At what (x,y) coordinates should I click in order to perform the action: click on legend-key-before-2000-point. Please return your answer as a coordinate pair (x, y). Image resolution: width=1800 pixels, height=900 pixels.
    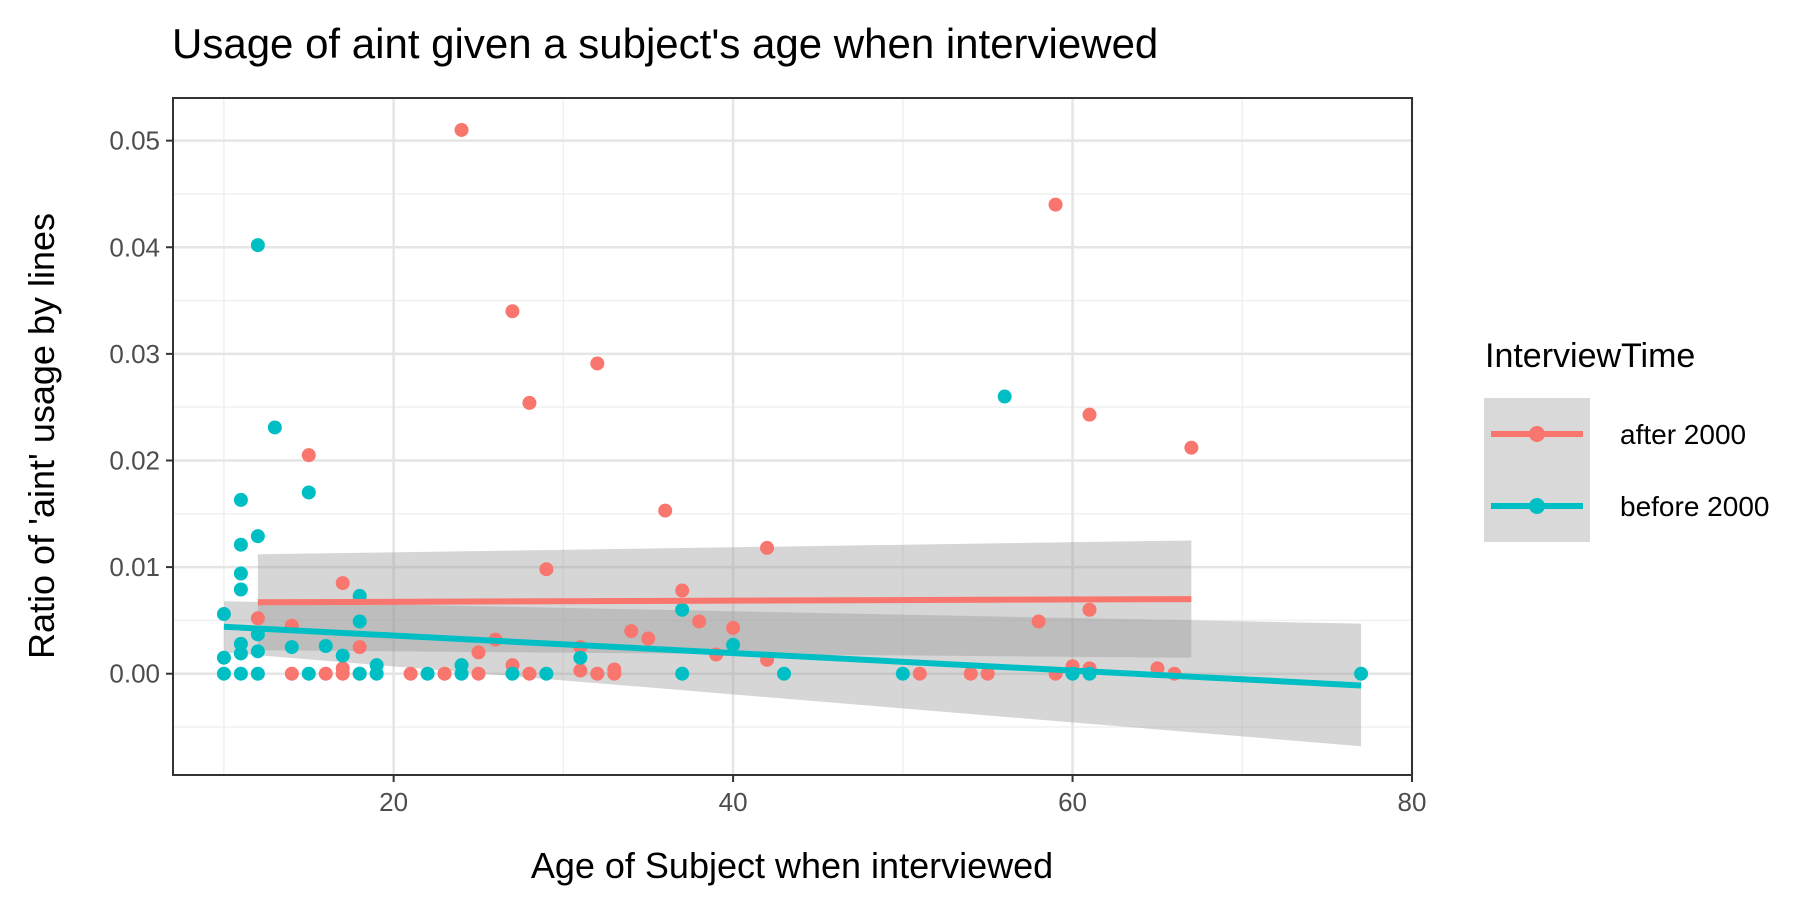
    Looking at the image, I should click on (1537, 506).